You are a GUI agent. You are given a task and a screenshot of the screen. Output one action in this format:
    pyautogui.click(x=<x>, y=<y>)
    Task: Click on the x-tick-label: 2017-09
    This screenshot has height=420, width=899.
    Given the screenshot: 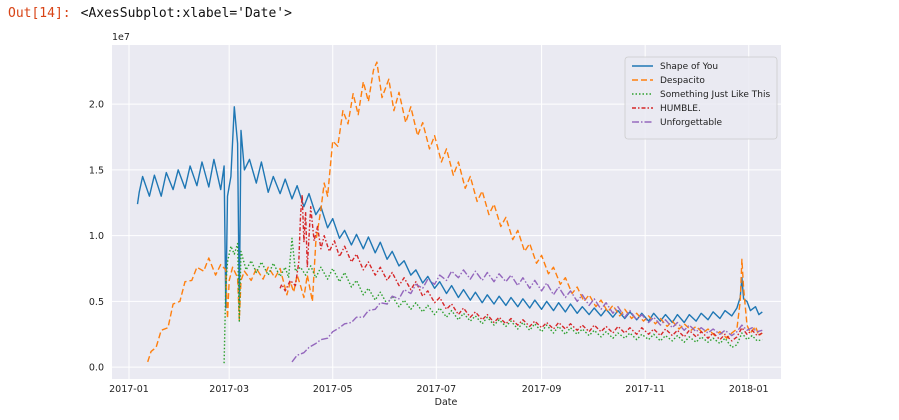 What is the action you would take?
    pyautogui.click(x=542, y=389)
    